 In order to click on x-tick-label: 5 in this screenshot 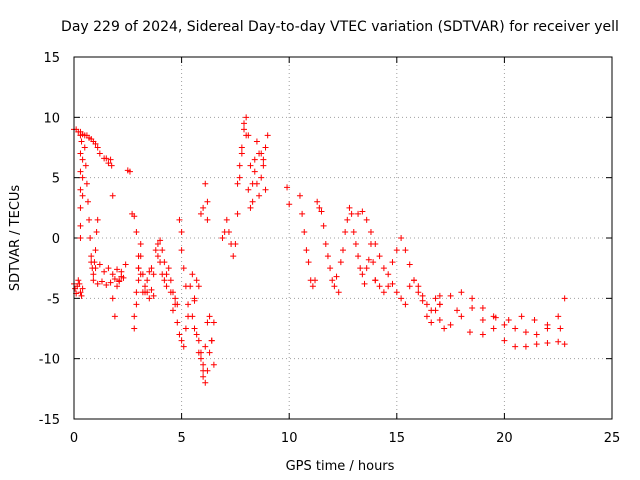, I will do `click(181, 438)`.